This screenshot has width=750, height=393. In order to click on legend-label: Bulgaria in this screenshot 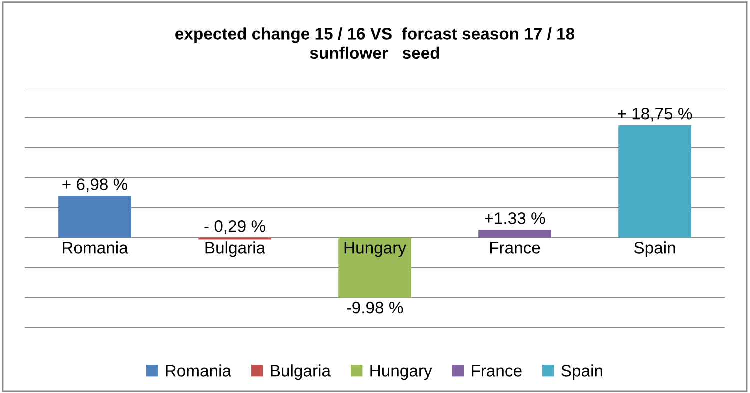, I will do `click(301, 372)`.